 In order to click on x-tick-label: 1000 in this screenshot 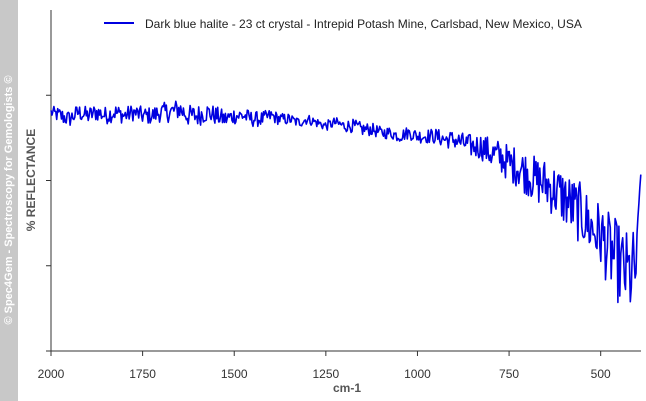, I will do `click(417, 374)`.